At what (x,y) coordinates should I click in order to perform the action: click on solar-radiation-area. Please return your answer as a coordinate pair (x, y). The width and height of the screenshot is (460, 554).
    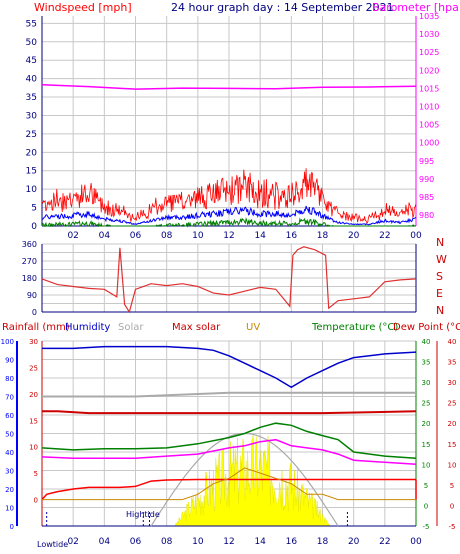
    Looking at the image, I should click on (252, 480).